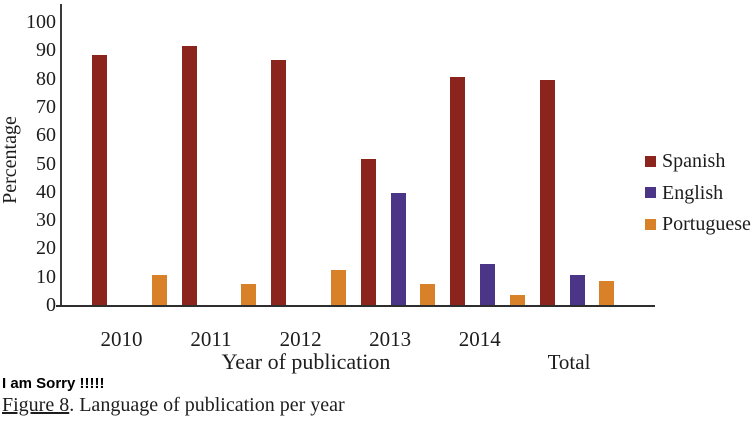  I want to click on y-tick-0: 0, so click(51, 305).